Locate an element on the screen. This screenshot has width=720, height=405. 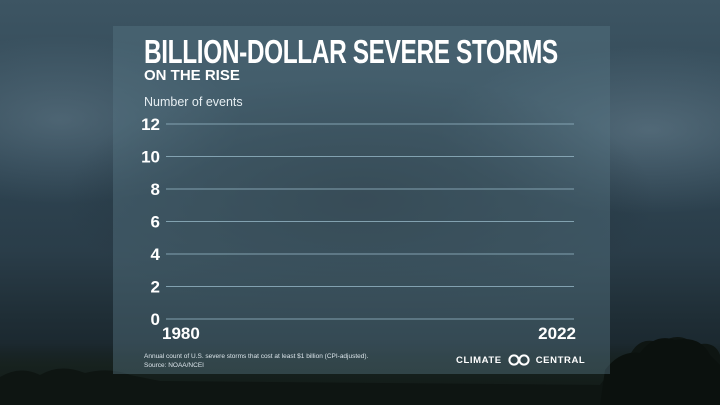
y-tick-label: 8 is located at coordinates (155, 189).